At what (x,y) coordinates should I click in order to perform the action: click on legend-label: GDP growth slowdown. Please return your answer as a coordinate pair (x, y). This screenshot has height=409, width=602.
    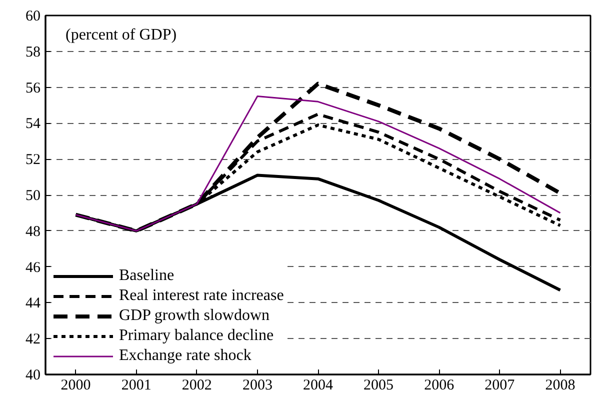
    Looking at the image, I should click on (194, 316).